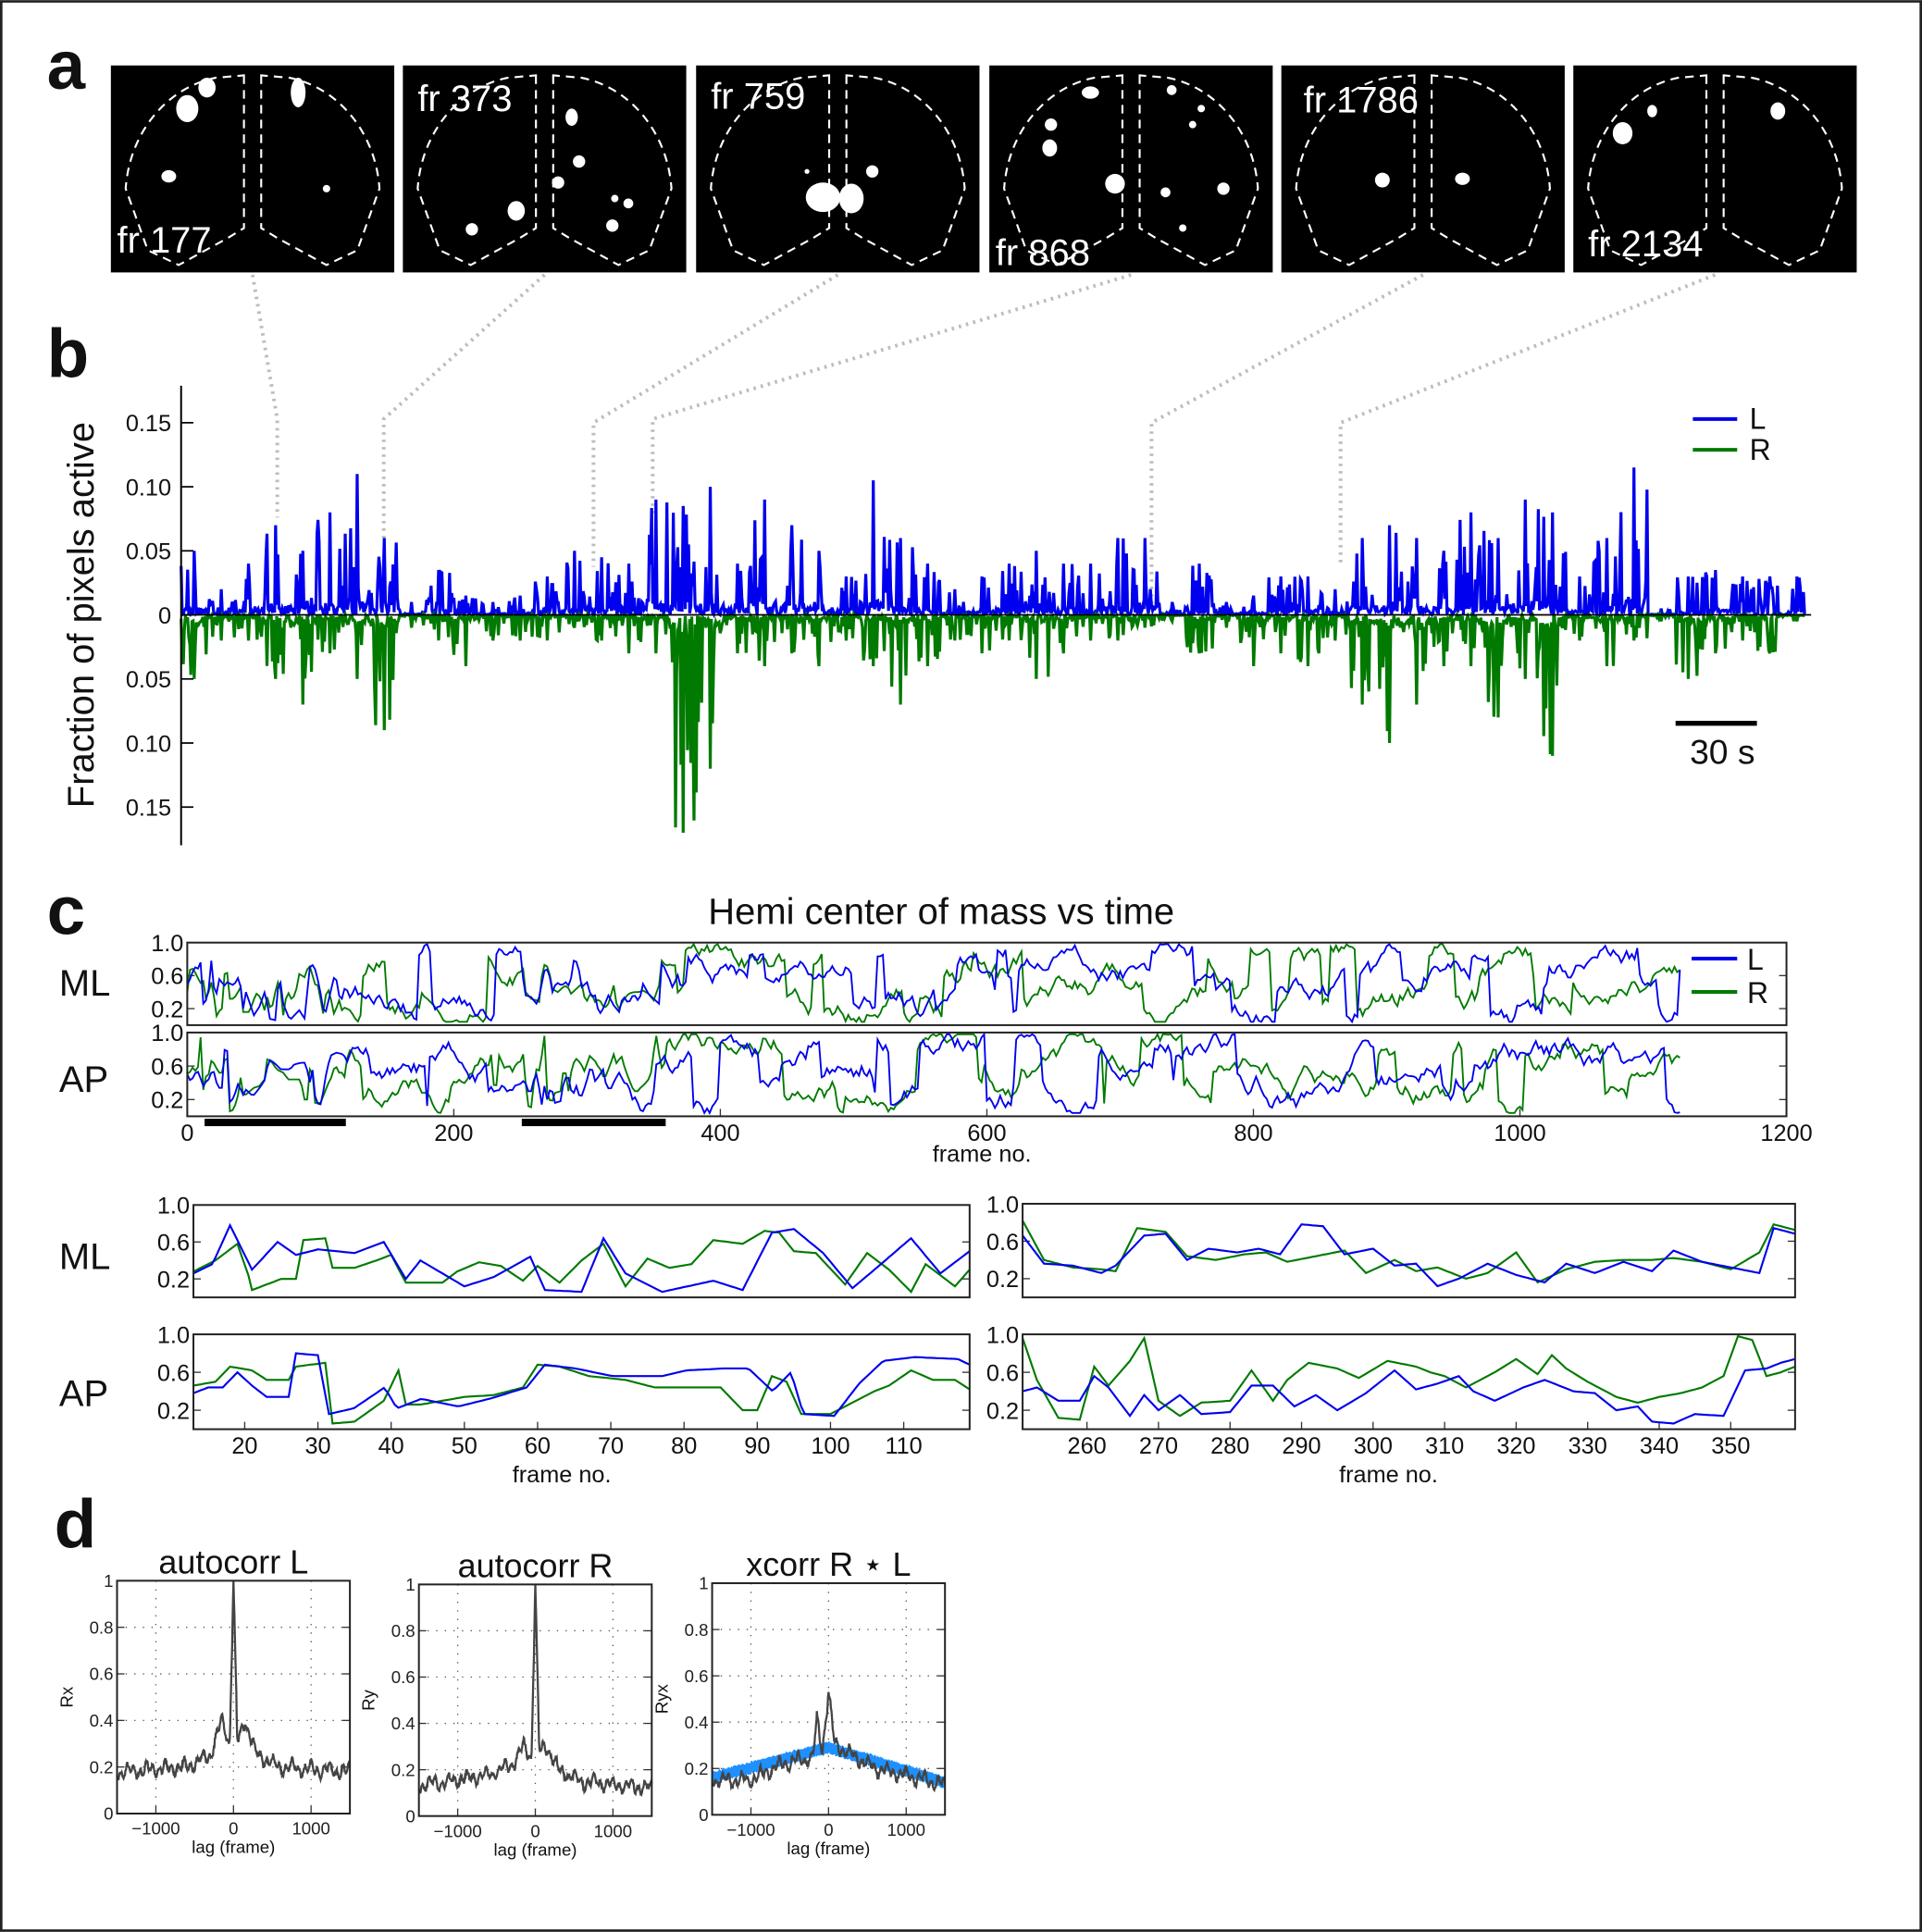  Describe the element at coordinates (903, 1446) in the screenshot. I see `x-tick-label: 110` at that location.